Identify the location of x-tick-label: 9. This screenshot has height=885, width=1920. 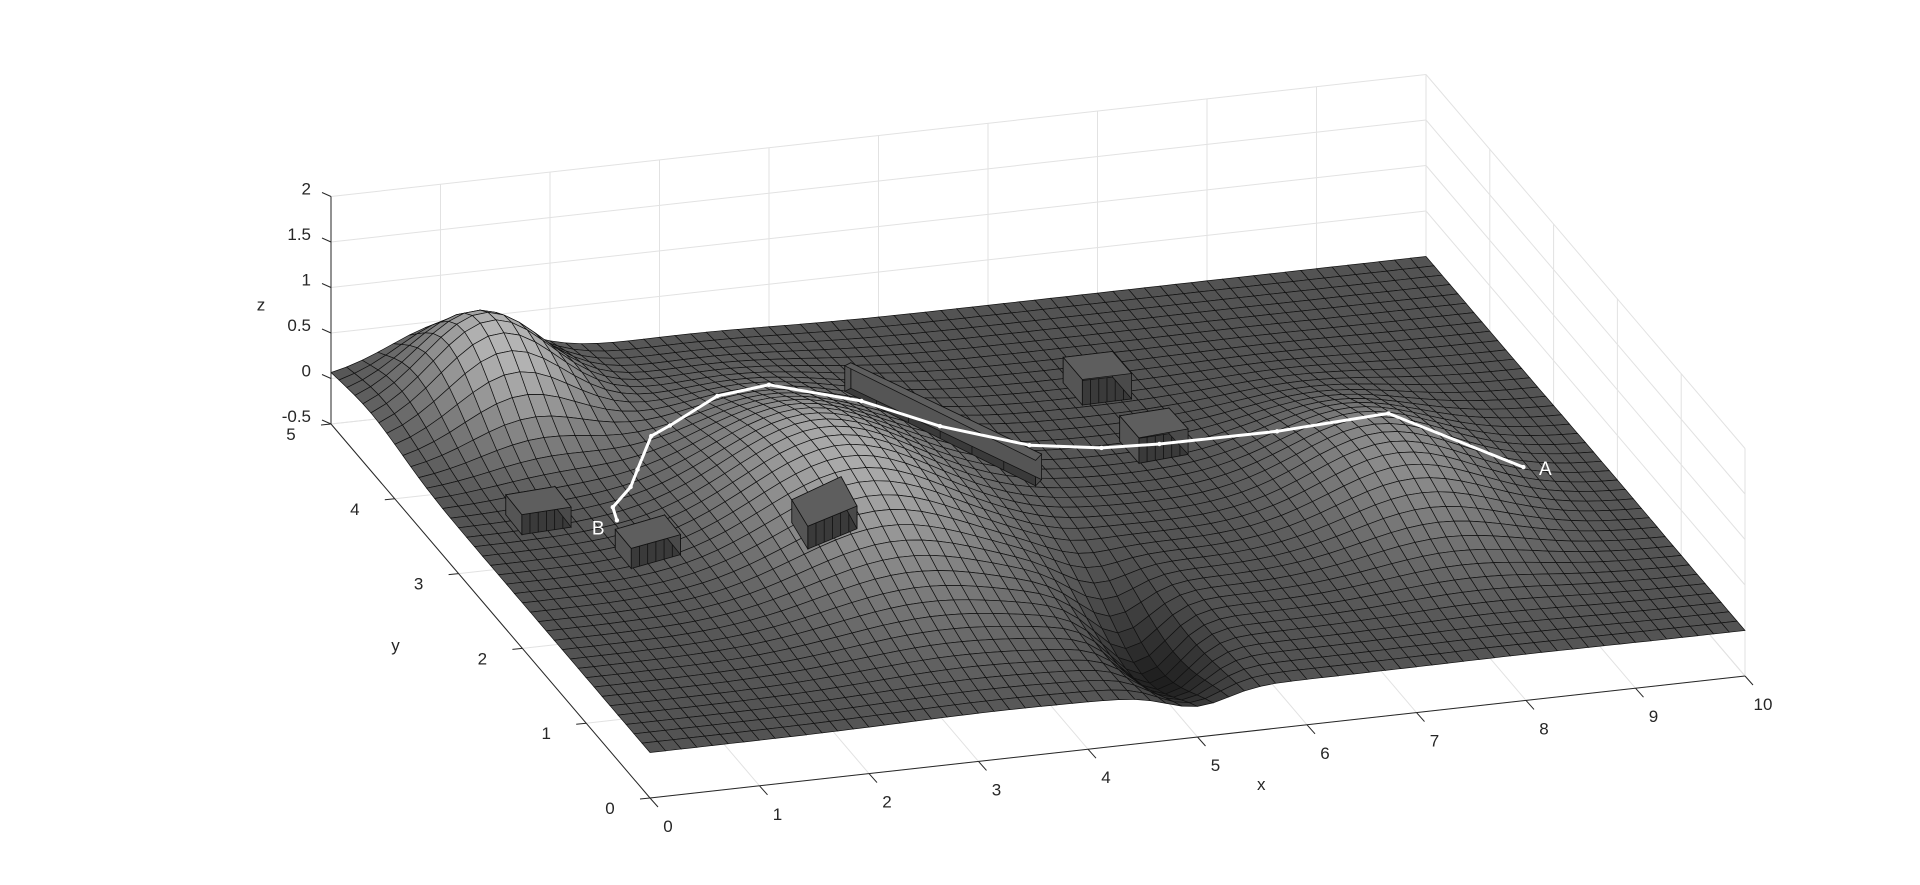
(1653, 716).